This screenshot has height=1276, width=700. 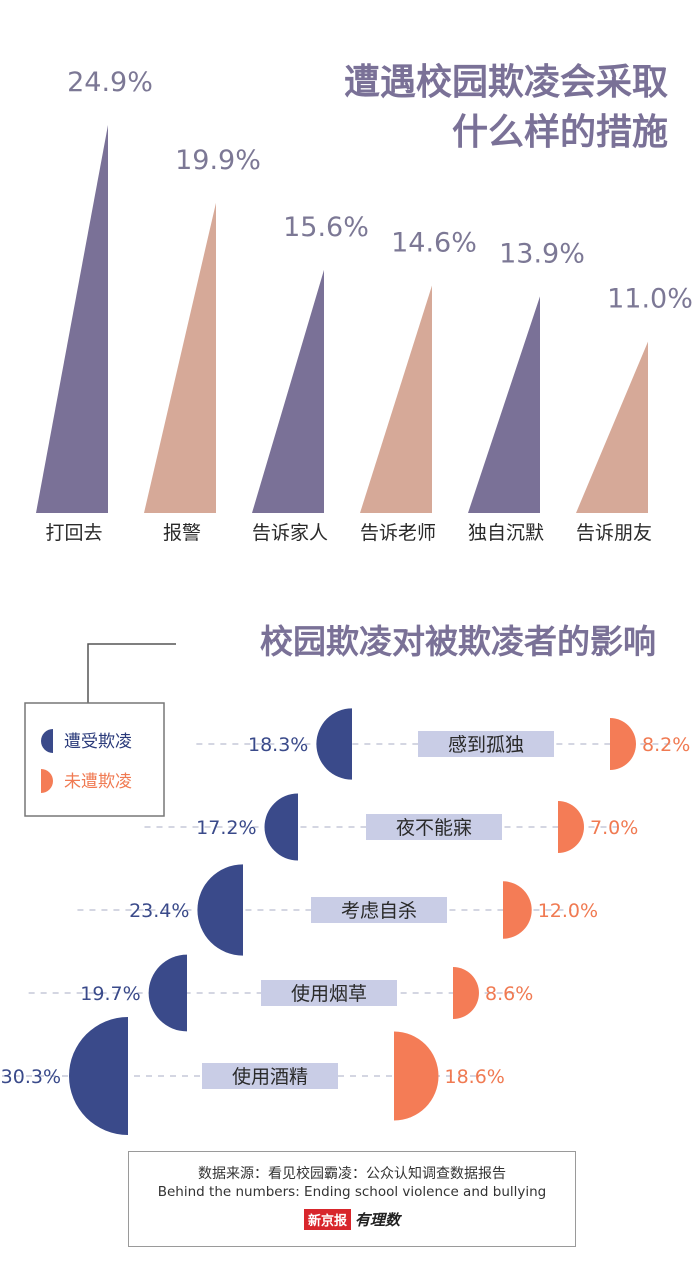 I want to click on chart2-title: 校园欺凌对被欺凌者的影响, so click(x=458, y=641).